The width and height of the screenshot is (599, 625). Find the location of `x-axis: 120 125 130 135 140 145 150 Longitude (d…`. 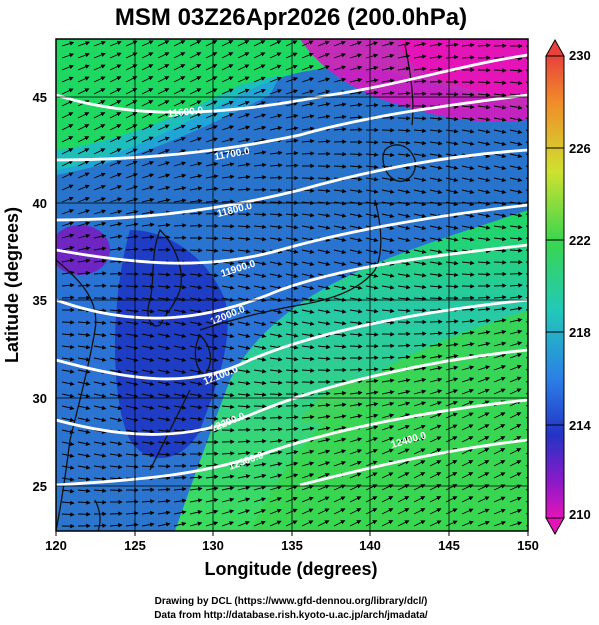

x-axis: 120 125 130 135 140 145 150 Longitude (d… is located at coordinates (292, 555).